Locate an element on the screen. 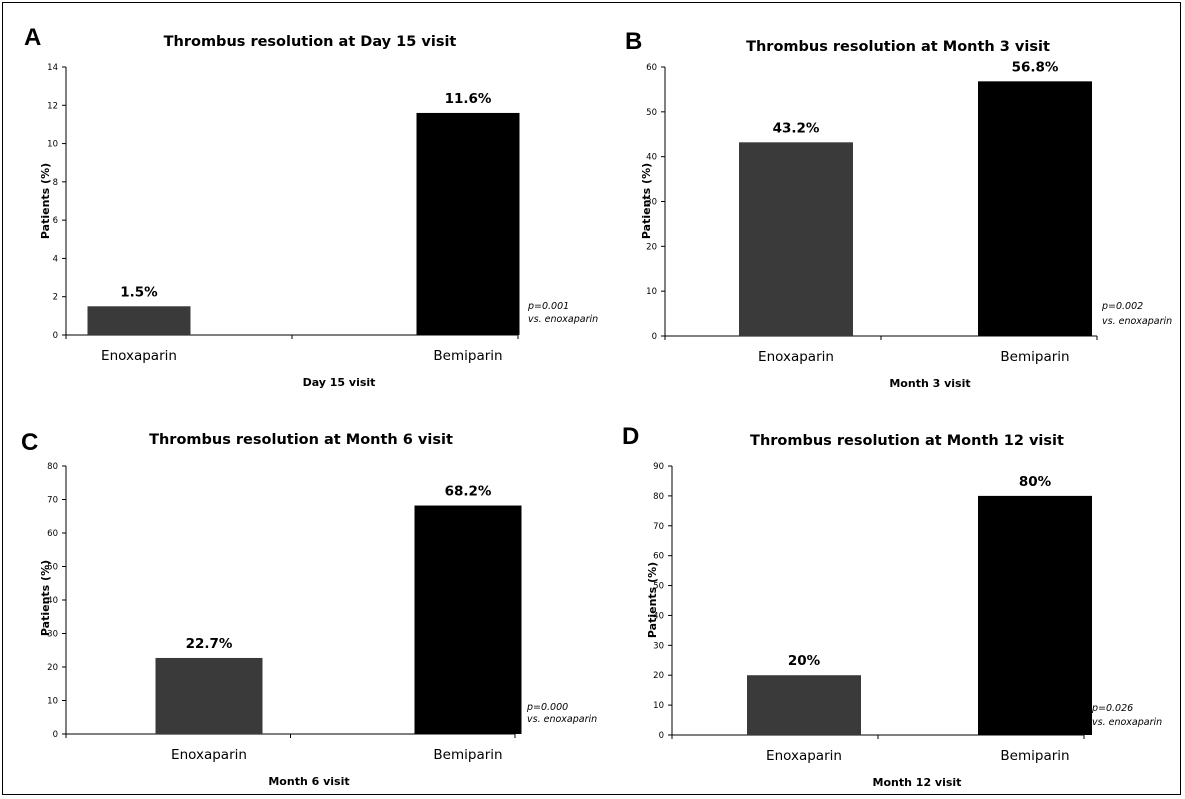 This screenshot has width=1185, height=799. y-tick-label: 12 is located at coordinates (52, 106).